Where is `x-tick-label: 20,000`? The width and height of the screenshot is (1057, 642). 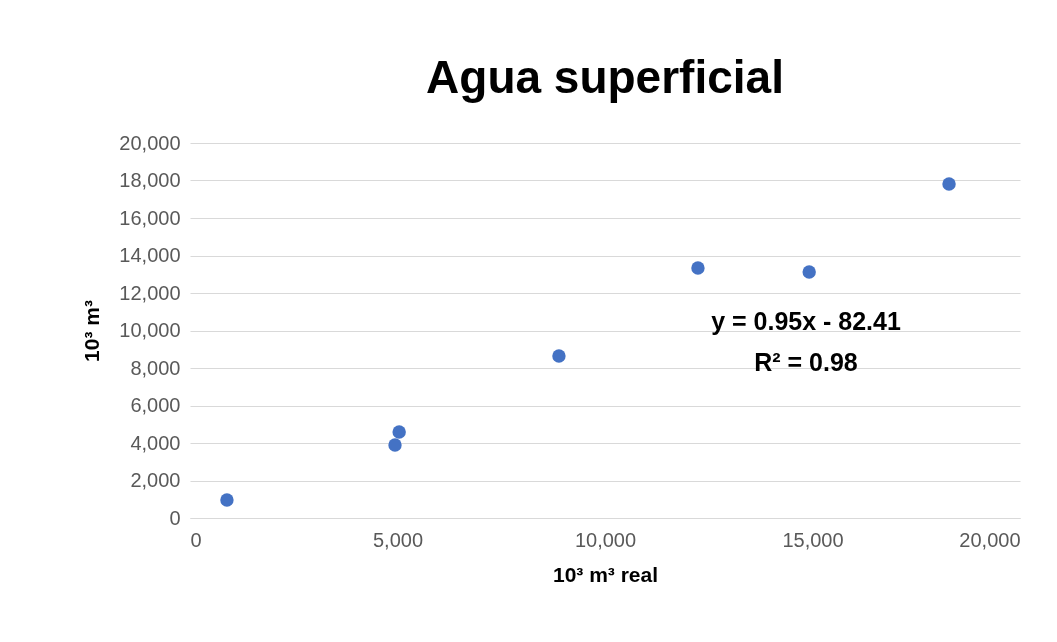 x-tick-label: 20,000 is located at coordinates (990, 539).